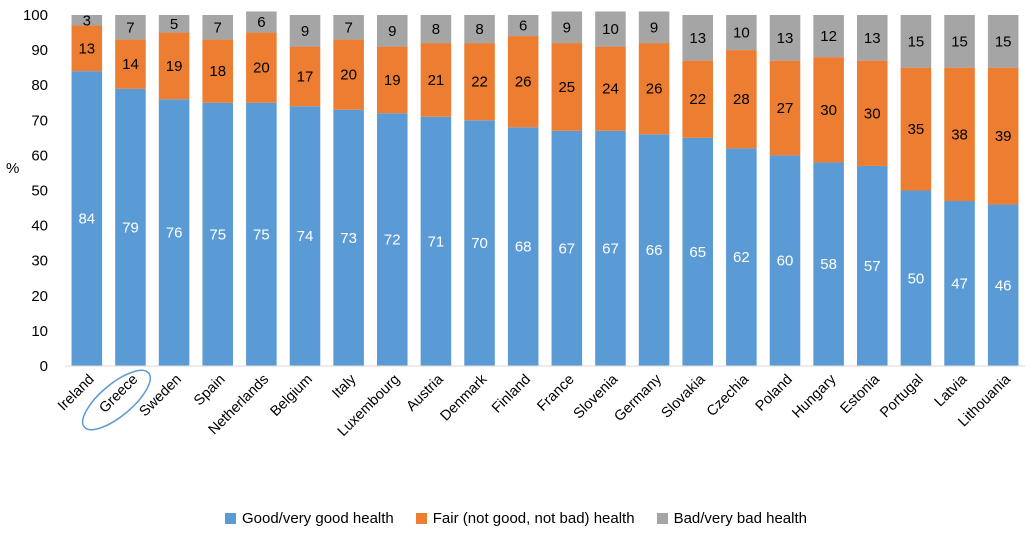 Image resolution: width=1032 pixels, height=543 pixels. I want to click on x-tick-label: Austria, so click(426, 393).